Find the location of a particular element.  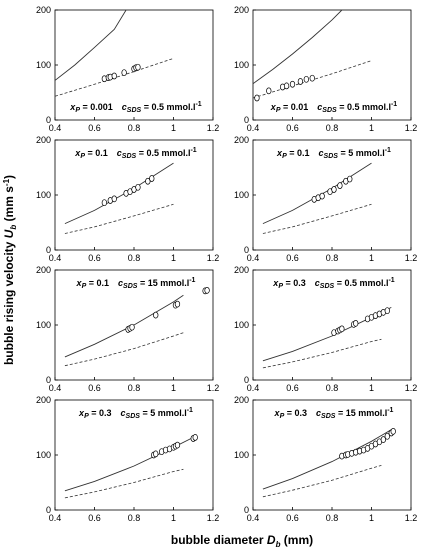

x-axis-label: bubble diameter Db (mm) is located at coordinates (242, 541).